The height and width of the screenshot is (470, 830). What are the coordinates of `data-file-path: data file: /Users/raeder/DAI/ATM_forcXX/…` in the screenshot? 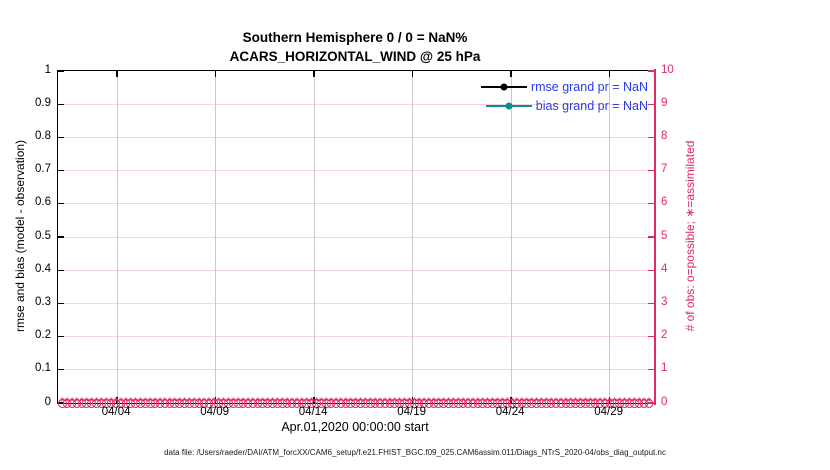 It's located at (415, 452).